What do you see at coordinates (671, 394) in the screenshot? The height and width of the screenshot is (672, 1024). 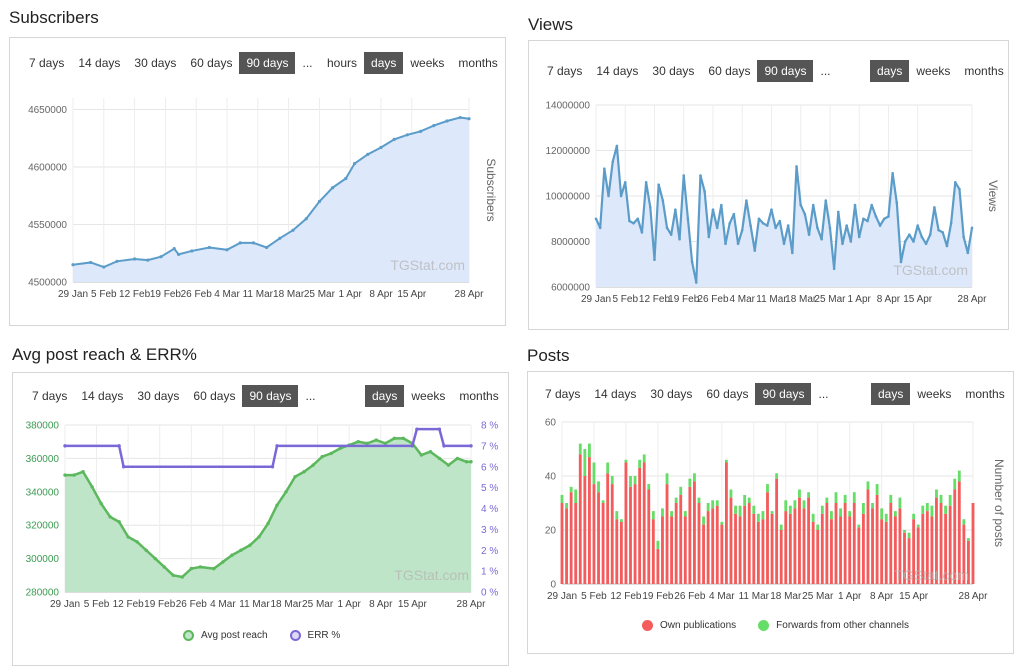 I see `posts-range-tab: 30 days` at bounding box center [671, 394].